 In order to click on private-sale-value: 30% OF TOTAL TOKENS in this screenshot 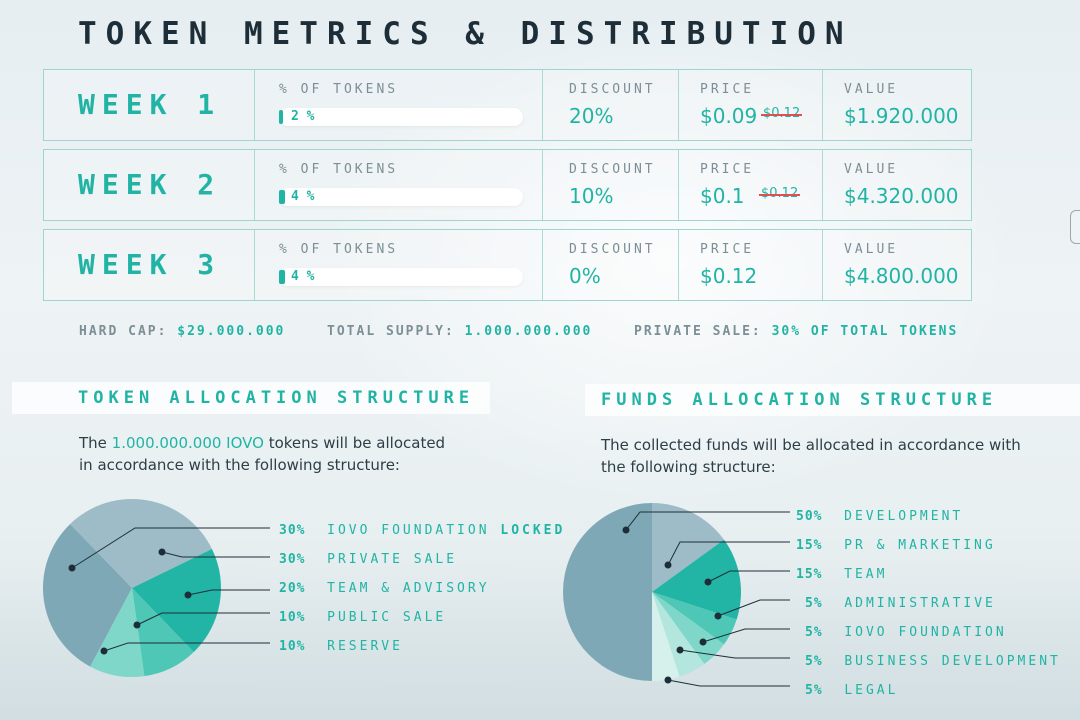, I will do `click(865, 331)`.